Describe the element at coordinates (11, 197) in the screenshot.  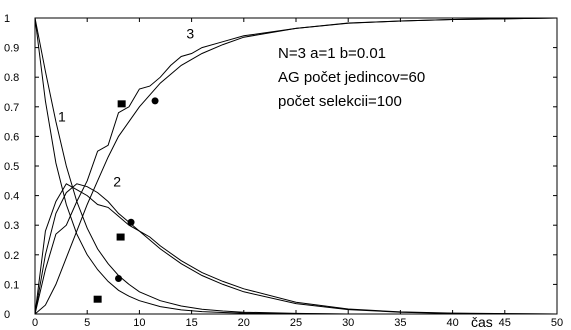
I see `y-tick-label: 0.4` at that location.